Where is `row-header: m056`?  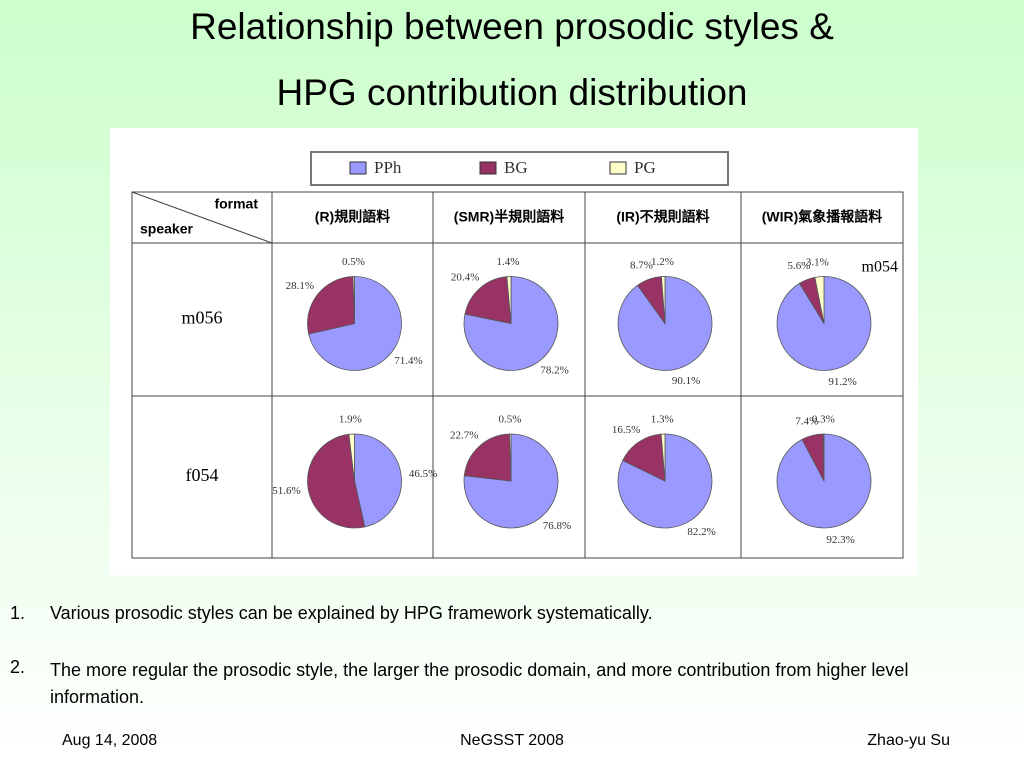 row-header: m056 is located at coordinates (201, 318).